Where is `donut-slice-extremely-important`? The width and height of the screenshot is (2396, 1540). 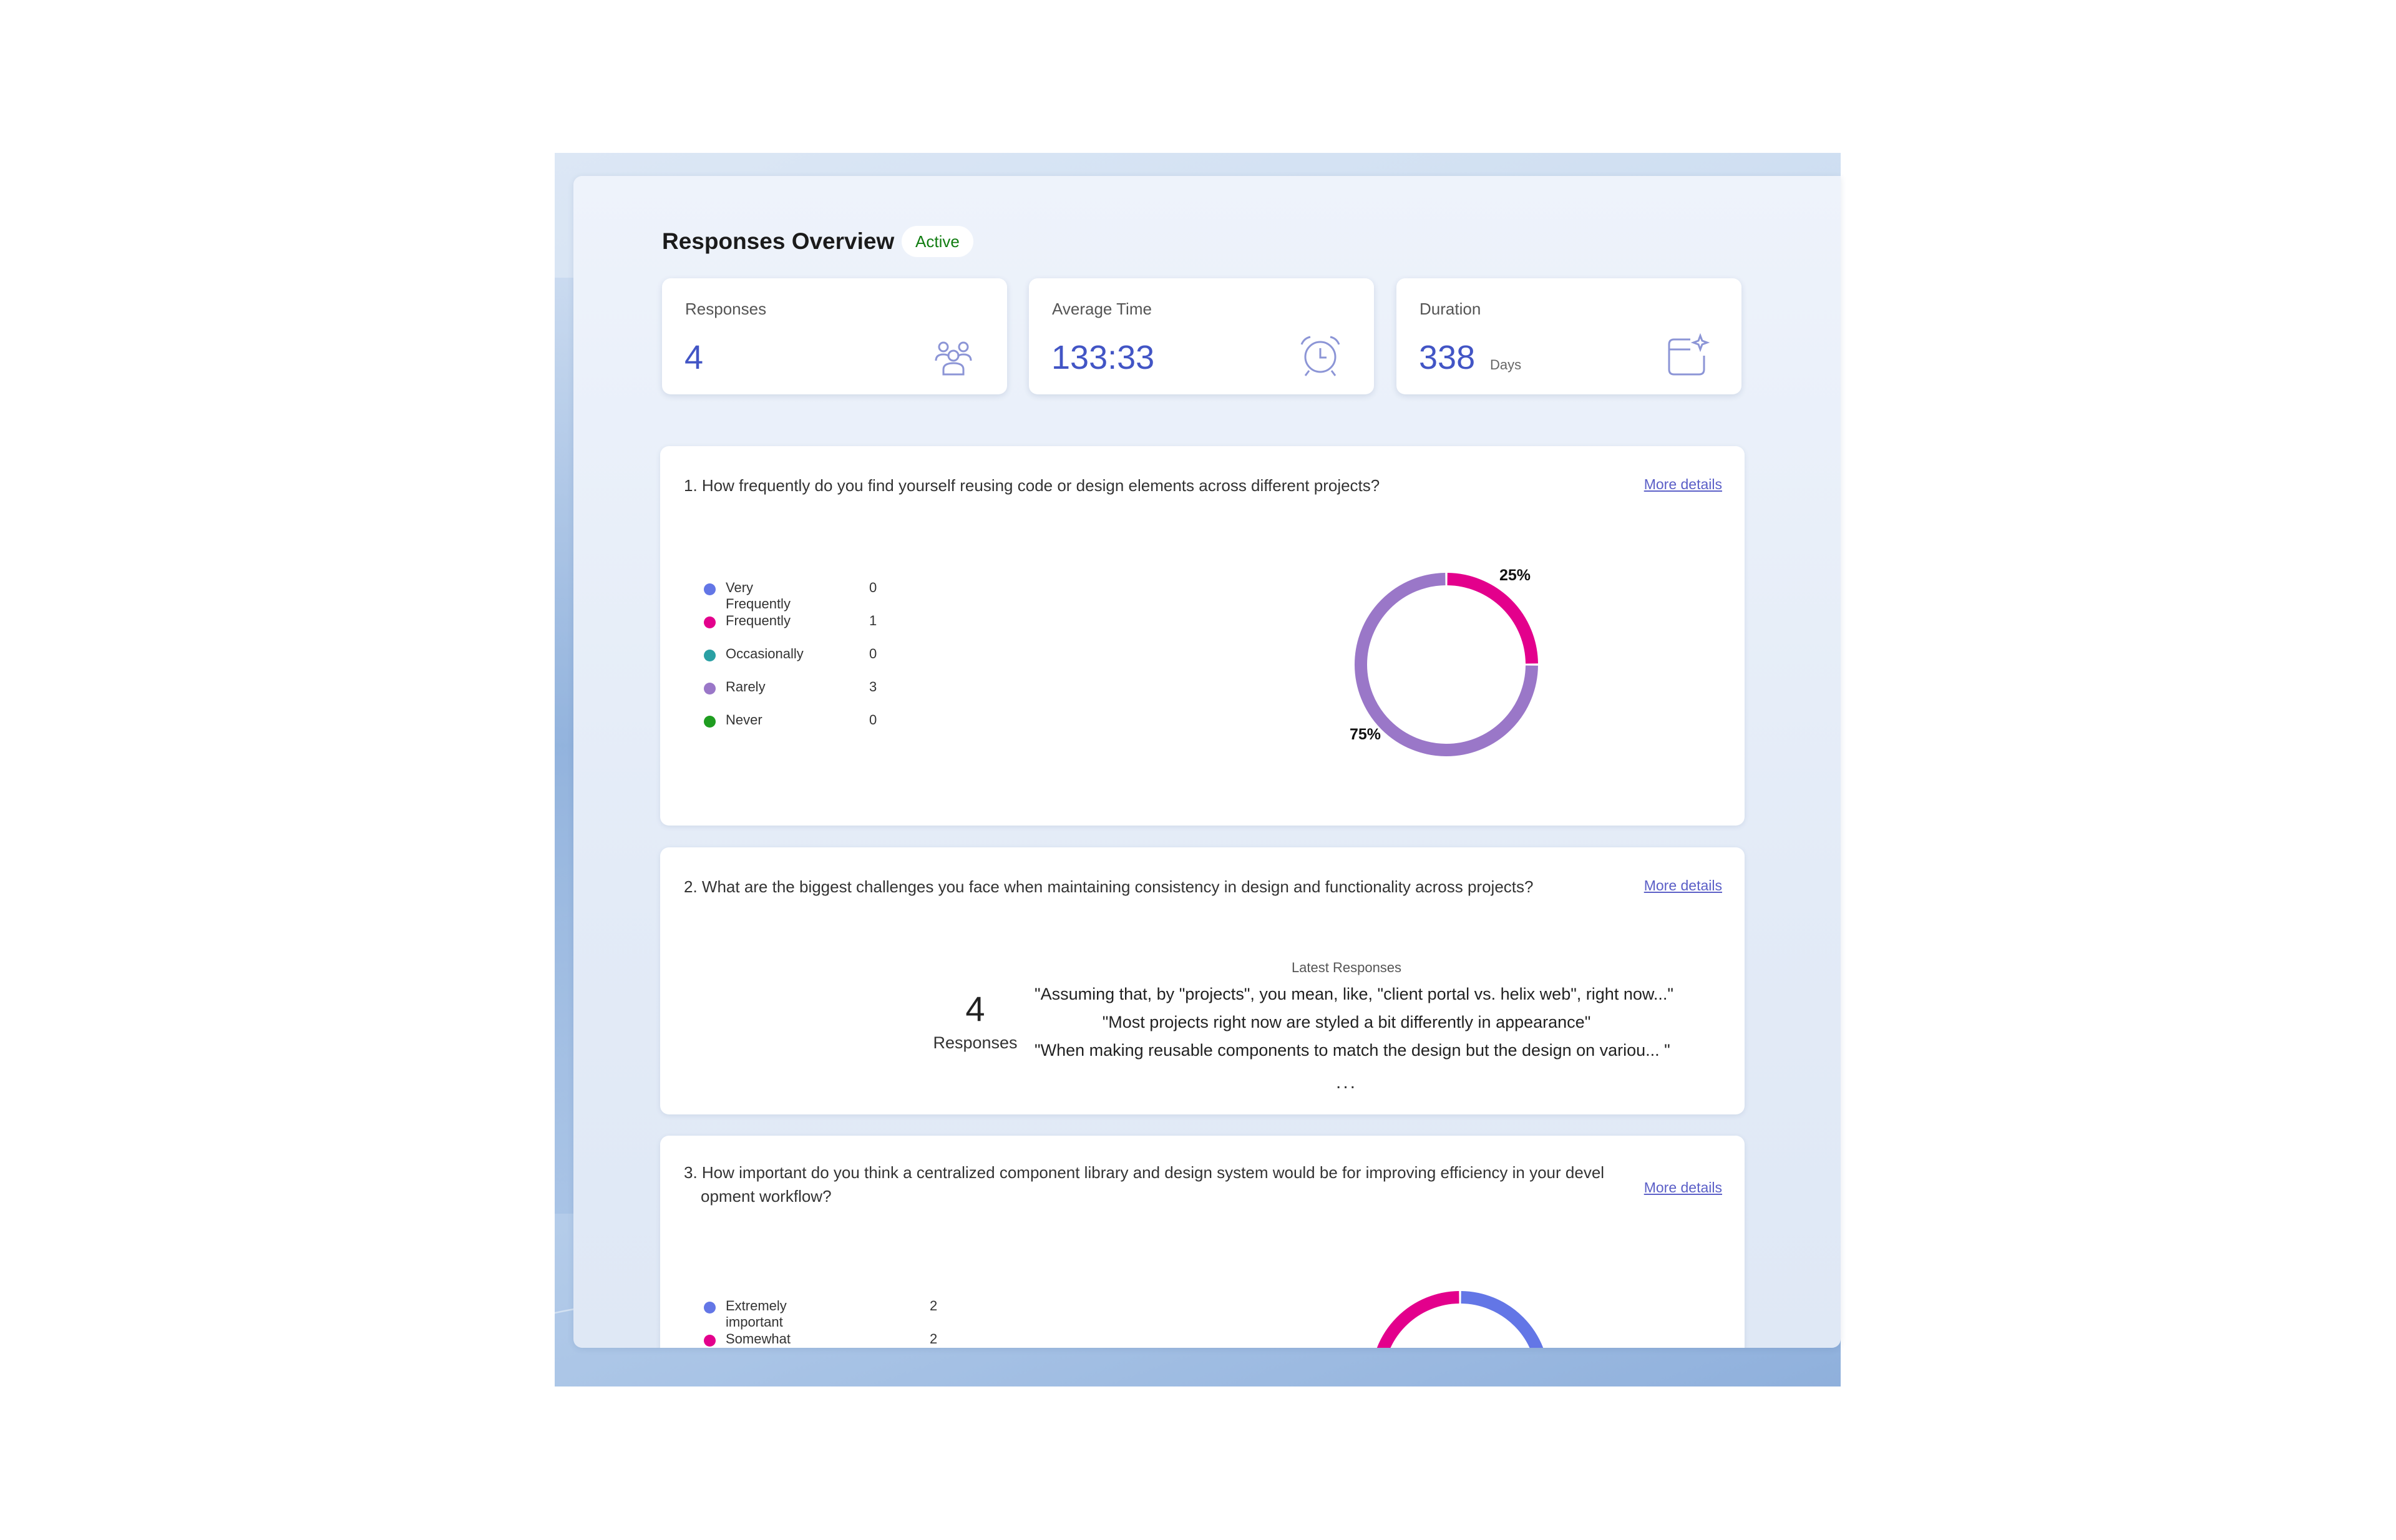
donut-slice-extremely-important is located at coordinates (1502, 1319).